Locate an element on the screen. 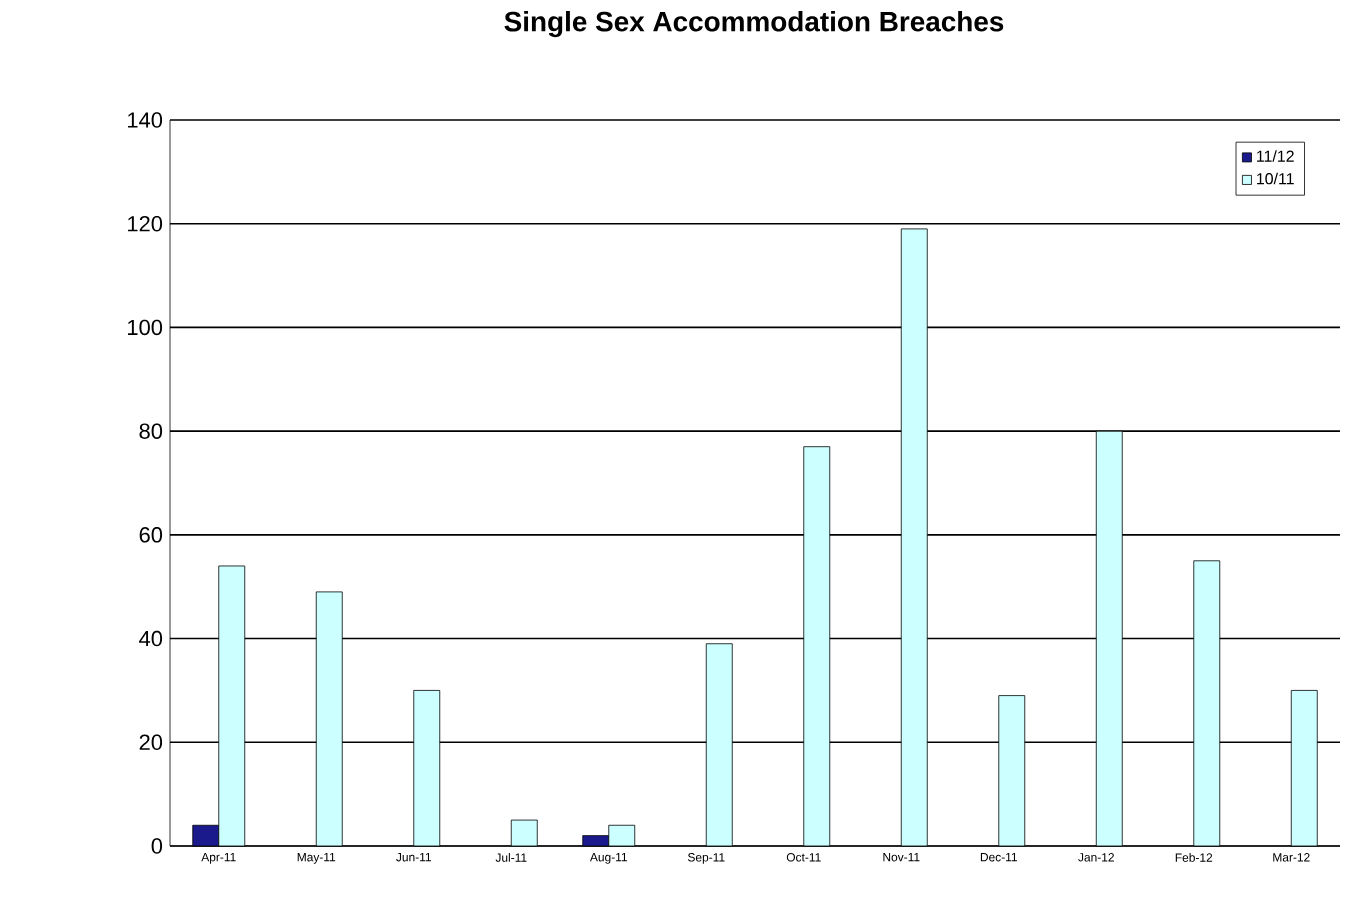 This screenshot has height=906, width=1372. y-tick-label: 80 is located at coordinates (151, 431).